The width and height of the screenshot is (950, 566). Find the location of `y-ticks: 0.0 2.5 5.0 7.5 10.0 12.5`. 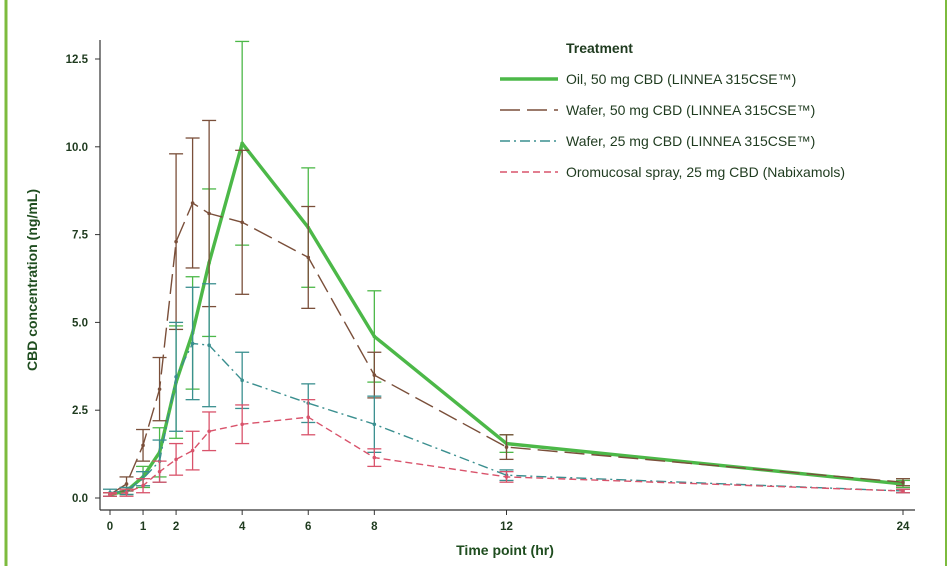

y-ticks: 0.0 2.5 5.0 7.5 10.0 12.5 is located at coordinates (83, 279).